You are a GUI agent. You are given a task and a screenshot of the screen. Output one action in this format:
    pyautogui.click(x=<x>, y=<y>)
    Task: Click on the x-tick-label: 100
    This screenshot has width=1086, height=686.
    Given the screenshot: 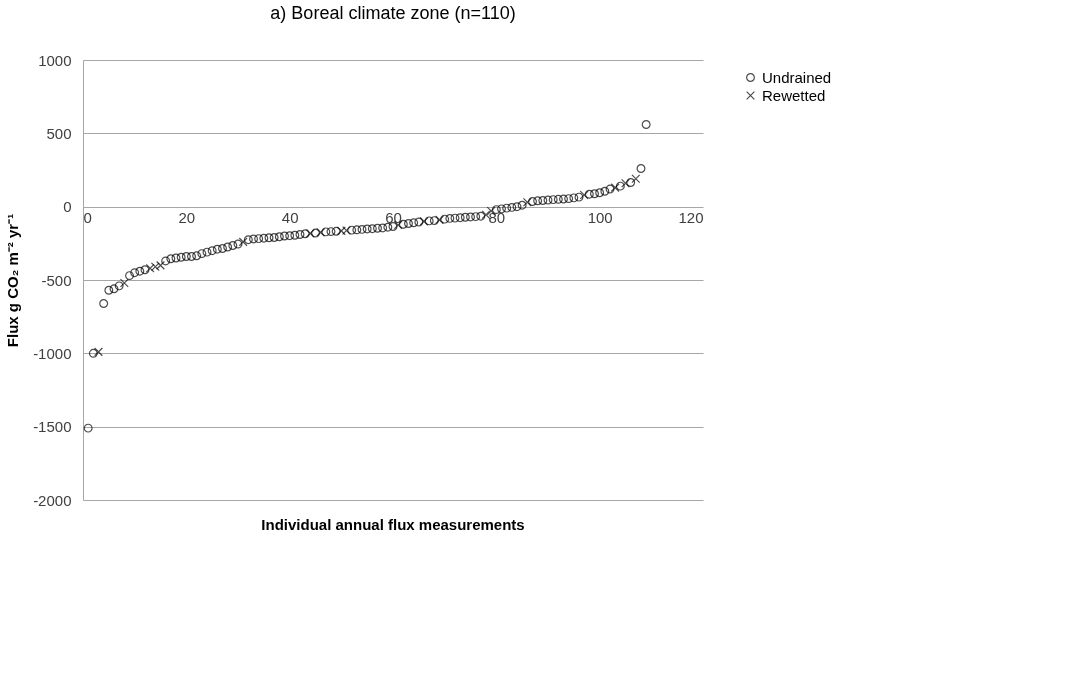 What is the action you would take?
    pyautogui.click(x=600, y=218)
    